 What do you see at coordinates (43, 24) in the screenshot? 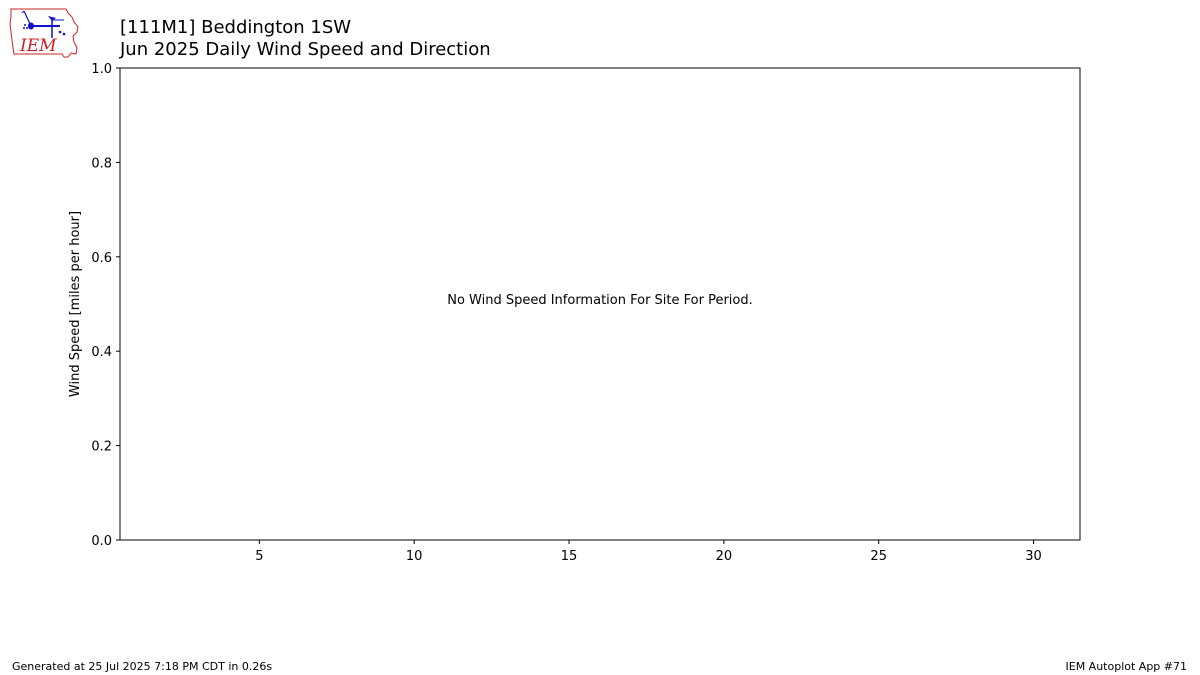
I see `weather-station-icon` at bounding box center [43, 24].